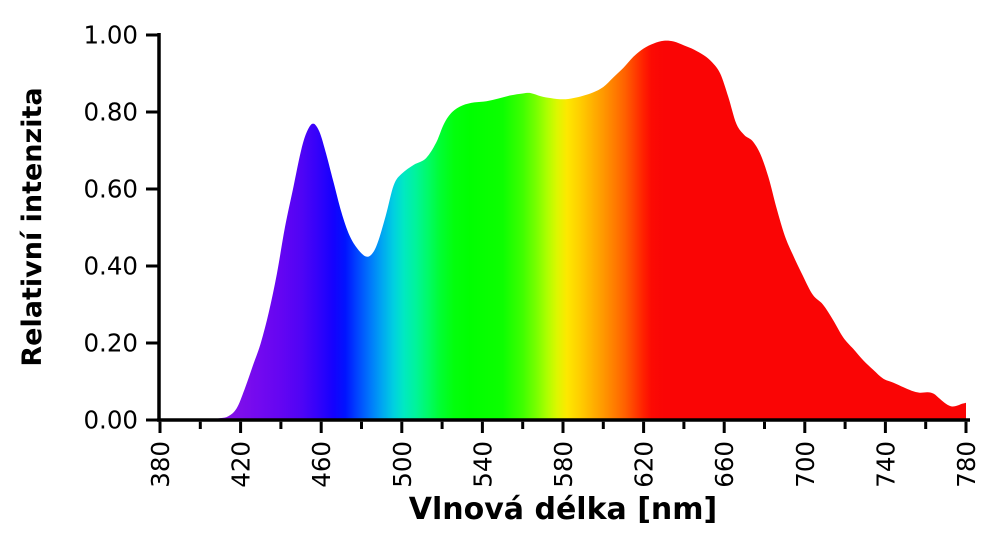 This screenshot has width=1000, height=550. Describe the element at coordinates (110, 35) in the screenshot. I see `y-tick-label: 1.00` at that location.